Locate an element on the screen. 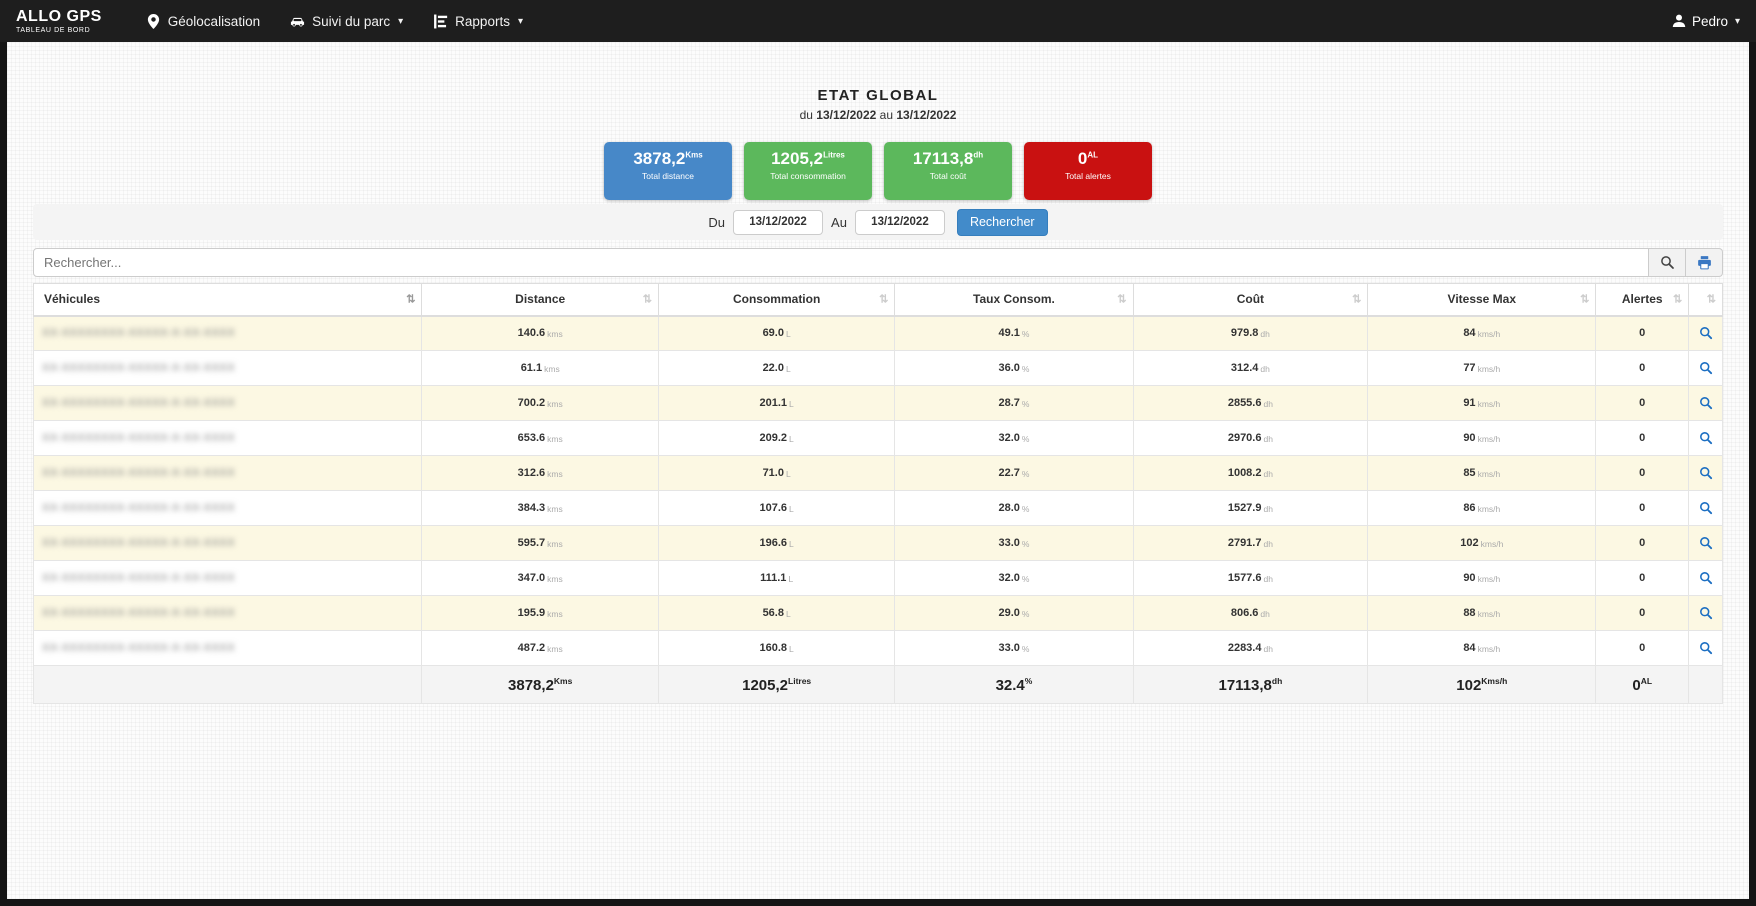 This screenshot has height=906, width=1756. car-icon is located at coordinates (297, 21).